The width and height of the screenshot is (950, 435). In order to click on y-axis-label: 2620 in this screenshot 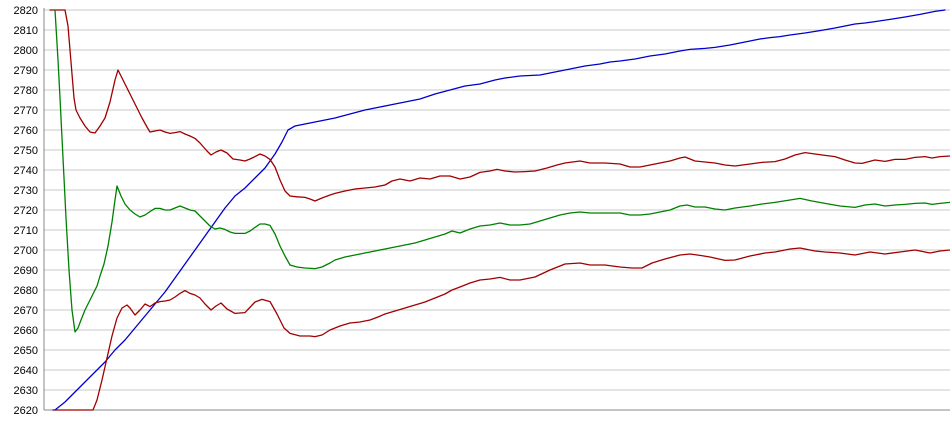, I will do `click(26, 411)`.